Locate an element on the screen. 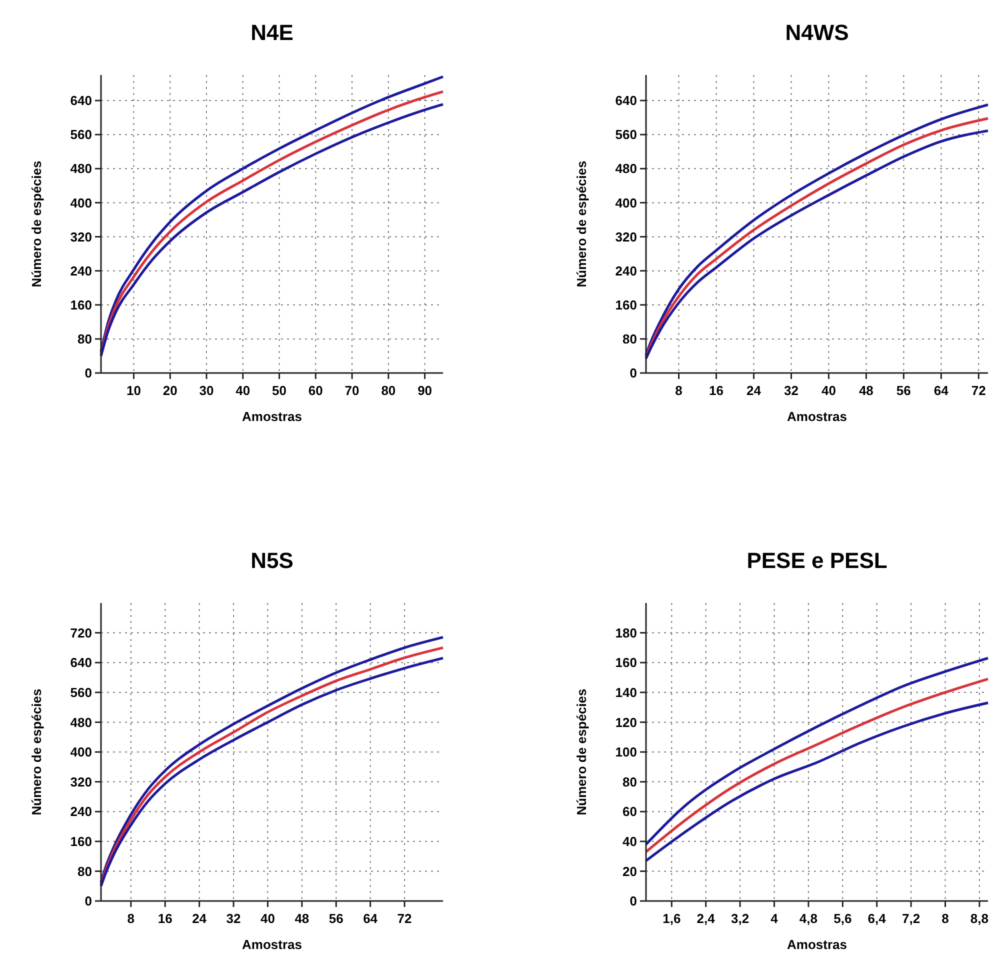 The height and width of the screenshot is (959, 993). x-tick-label: 6,4 is located at coordinates (877, 918).